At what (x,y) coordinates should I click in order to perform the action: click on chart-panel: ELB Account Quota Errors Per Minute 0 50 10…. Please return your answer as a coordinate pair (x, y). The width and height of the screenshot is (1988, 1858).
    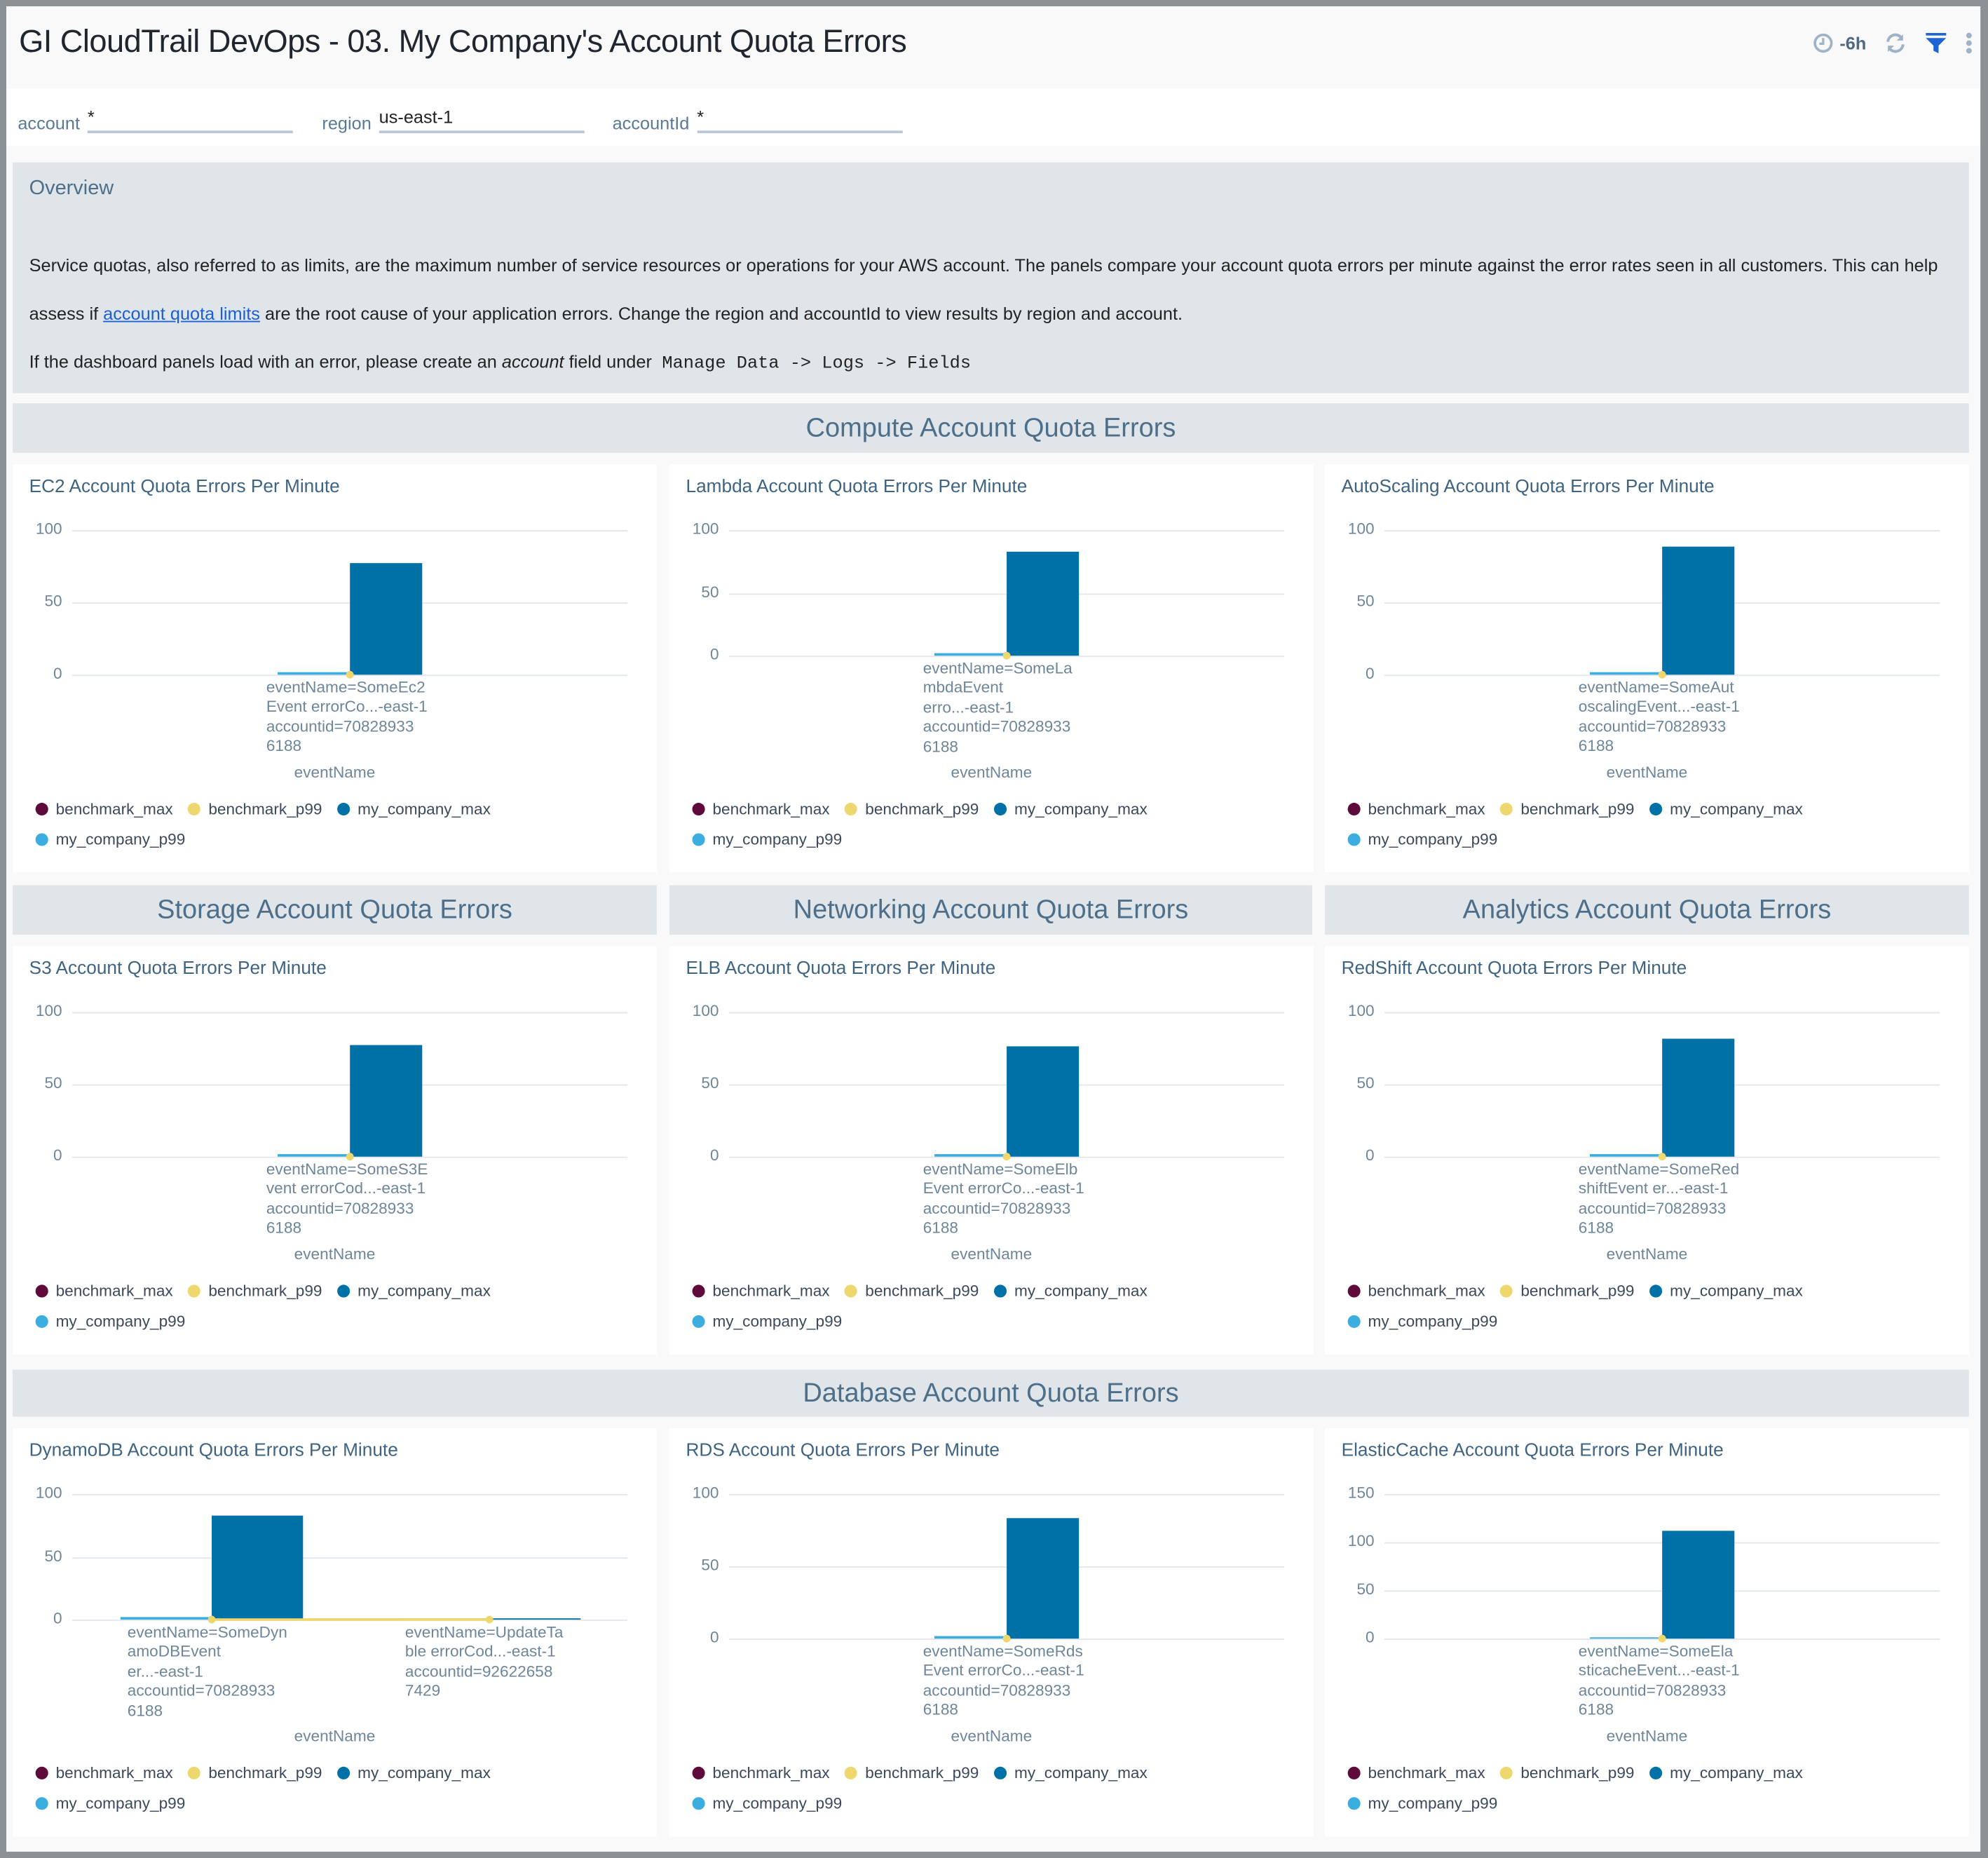
    Looking at the image, I should click on (991, 1150).